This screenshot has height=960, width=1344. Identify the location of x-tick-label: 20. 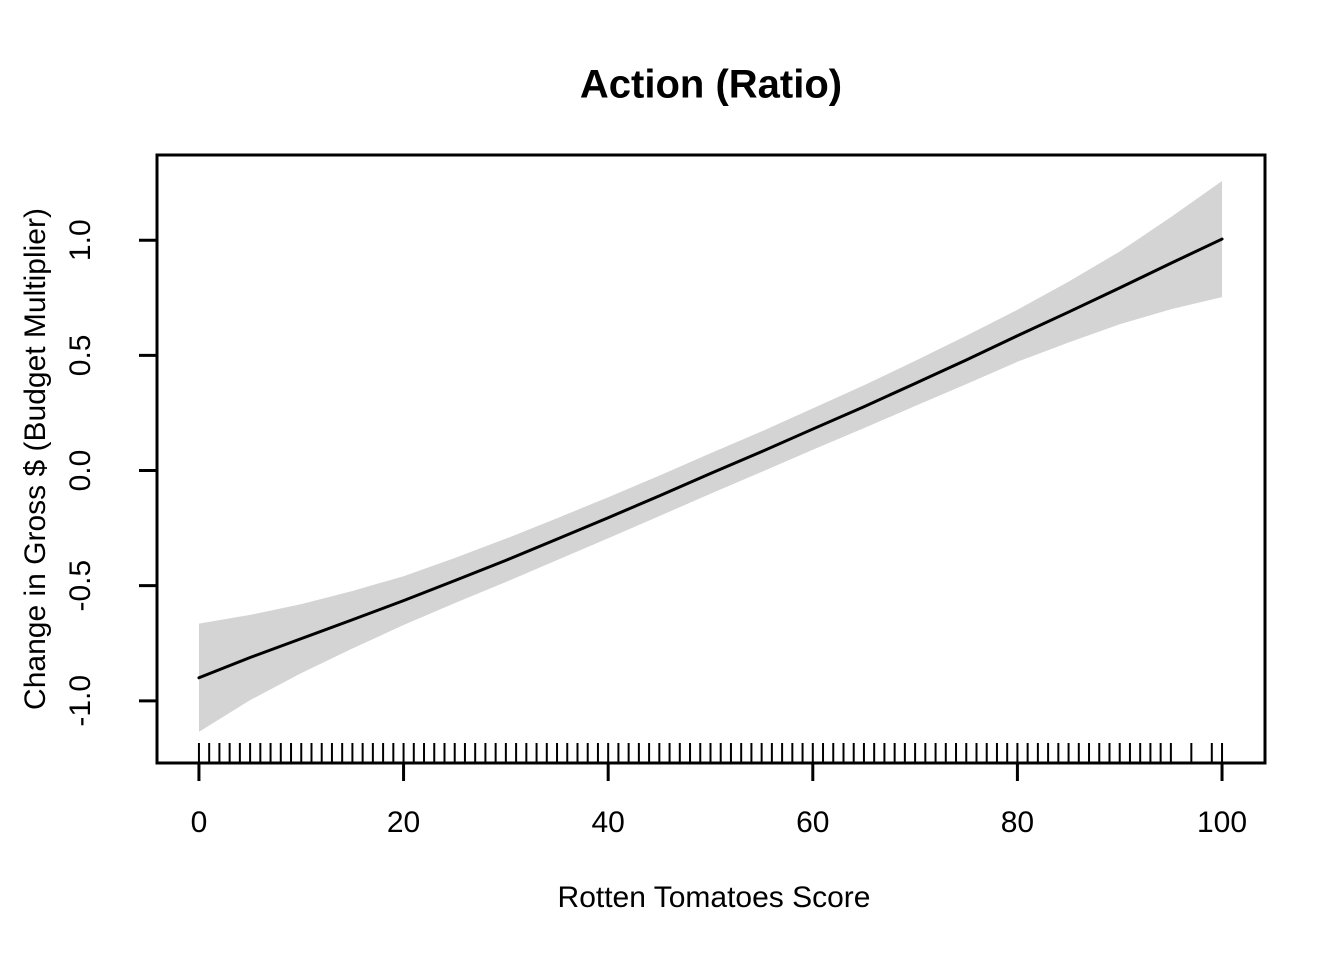
(403, 822).